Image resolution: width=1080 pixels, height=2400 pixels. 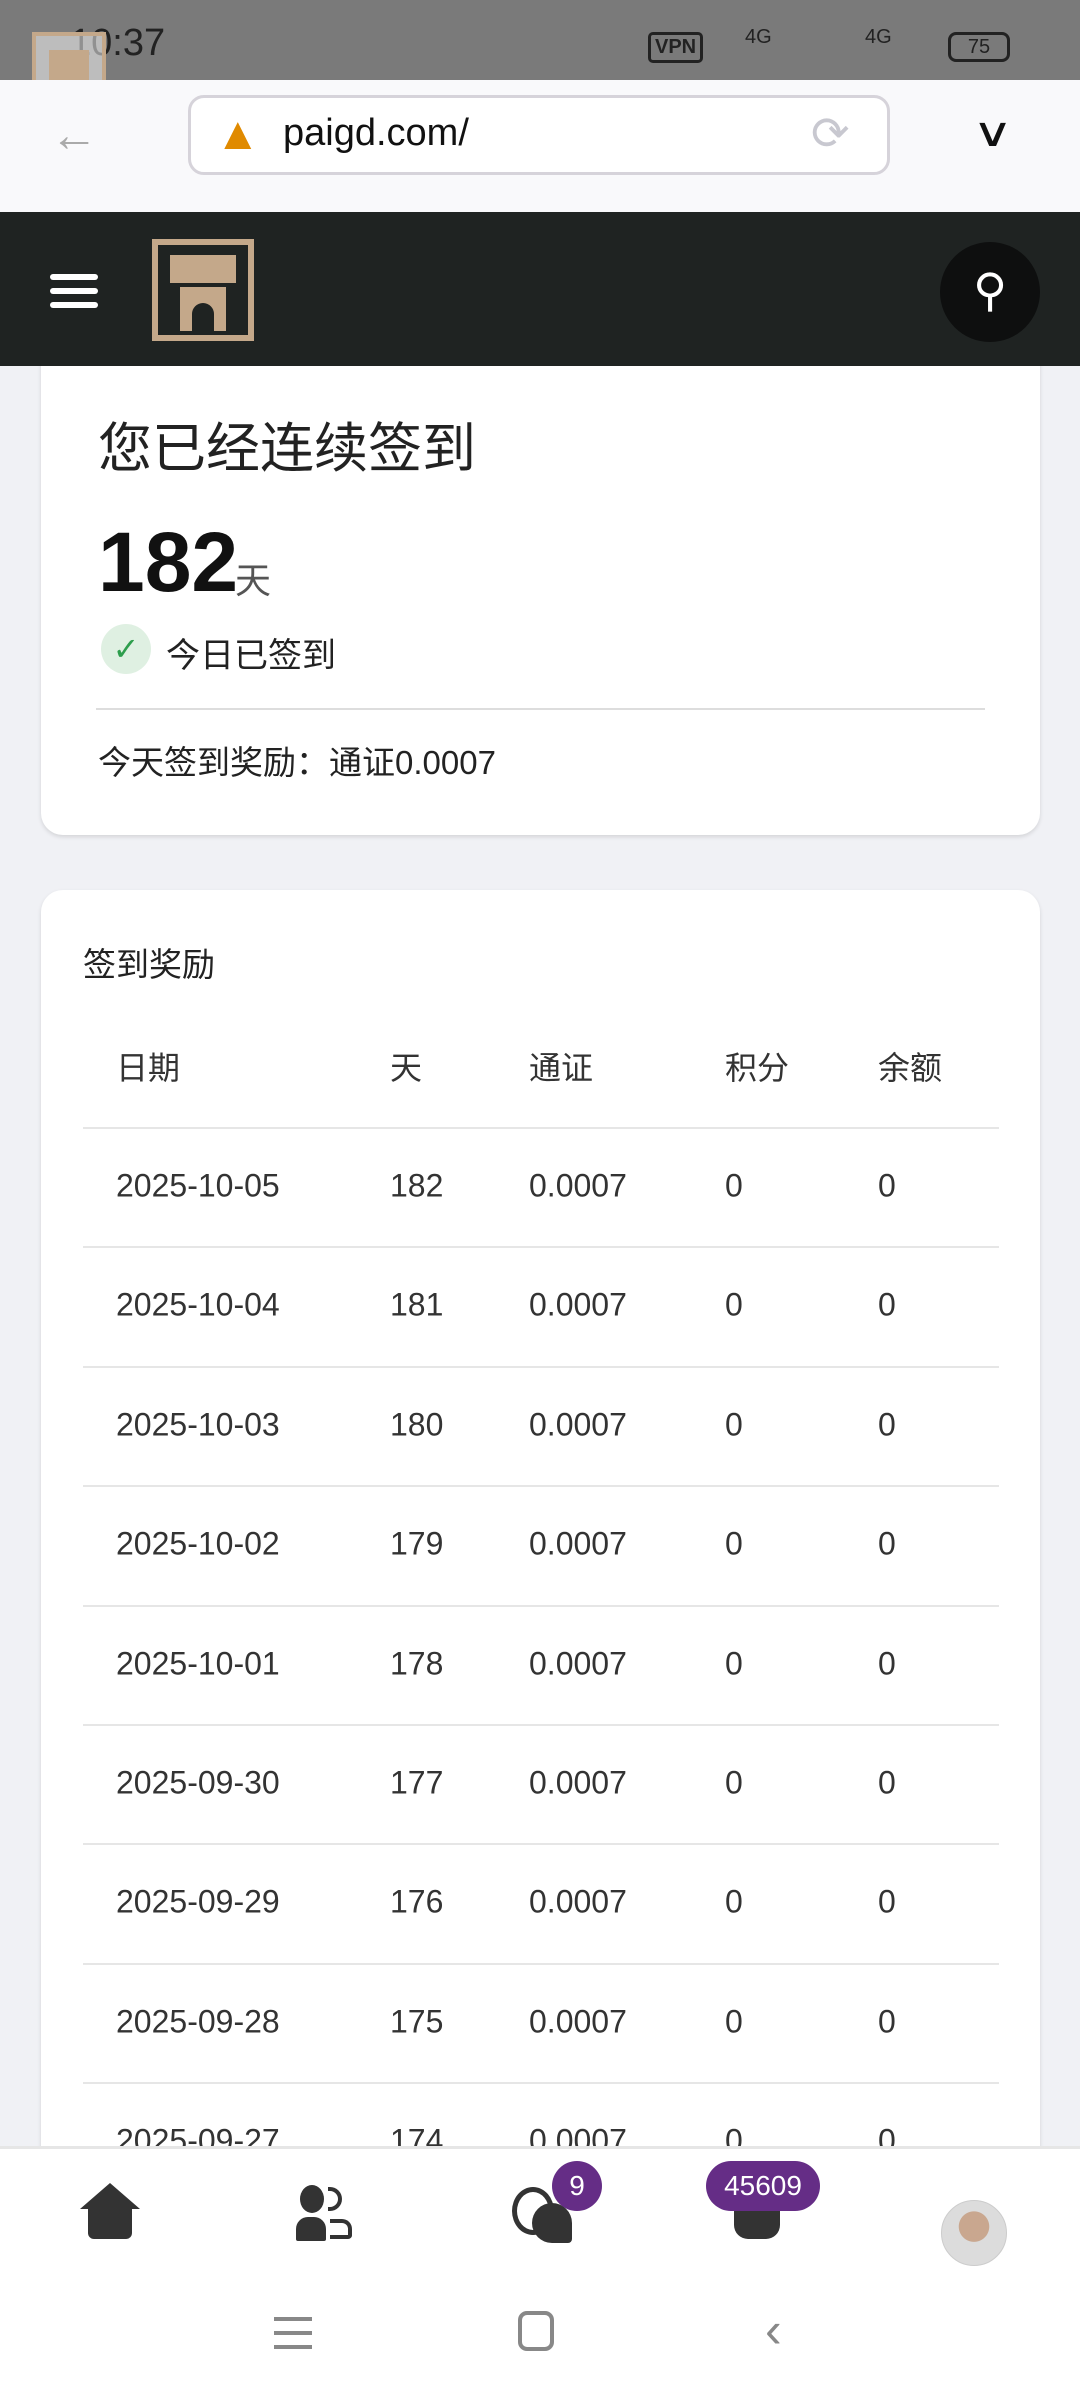 What do you see at coordinates (417, 2021) in the screenshot?
I see `table-cell: 175` at bounding box center [417, 2021].